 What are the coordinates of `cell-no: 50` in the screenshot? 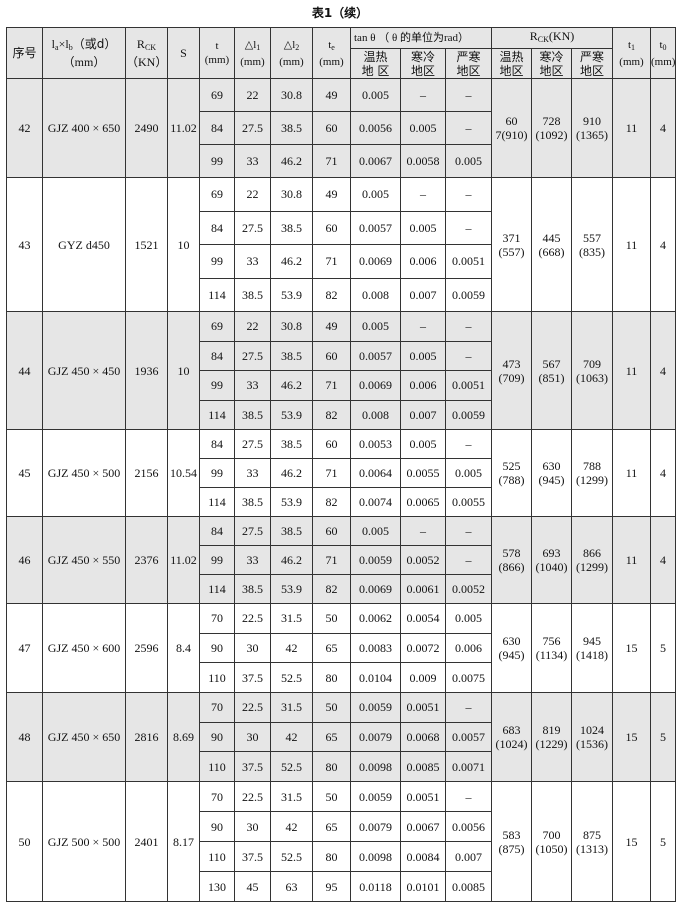 It's located at (24, 842).